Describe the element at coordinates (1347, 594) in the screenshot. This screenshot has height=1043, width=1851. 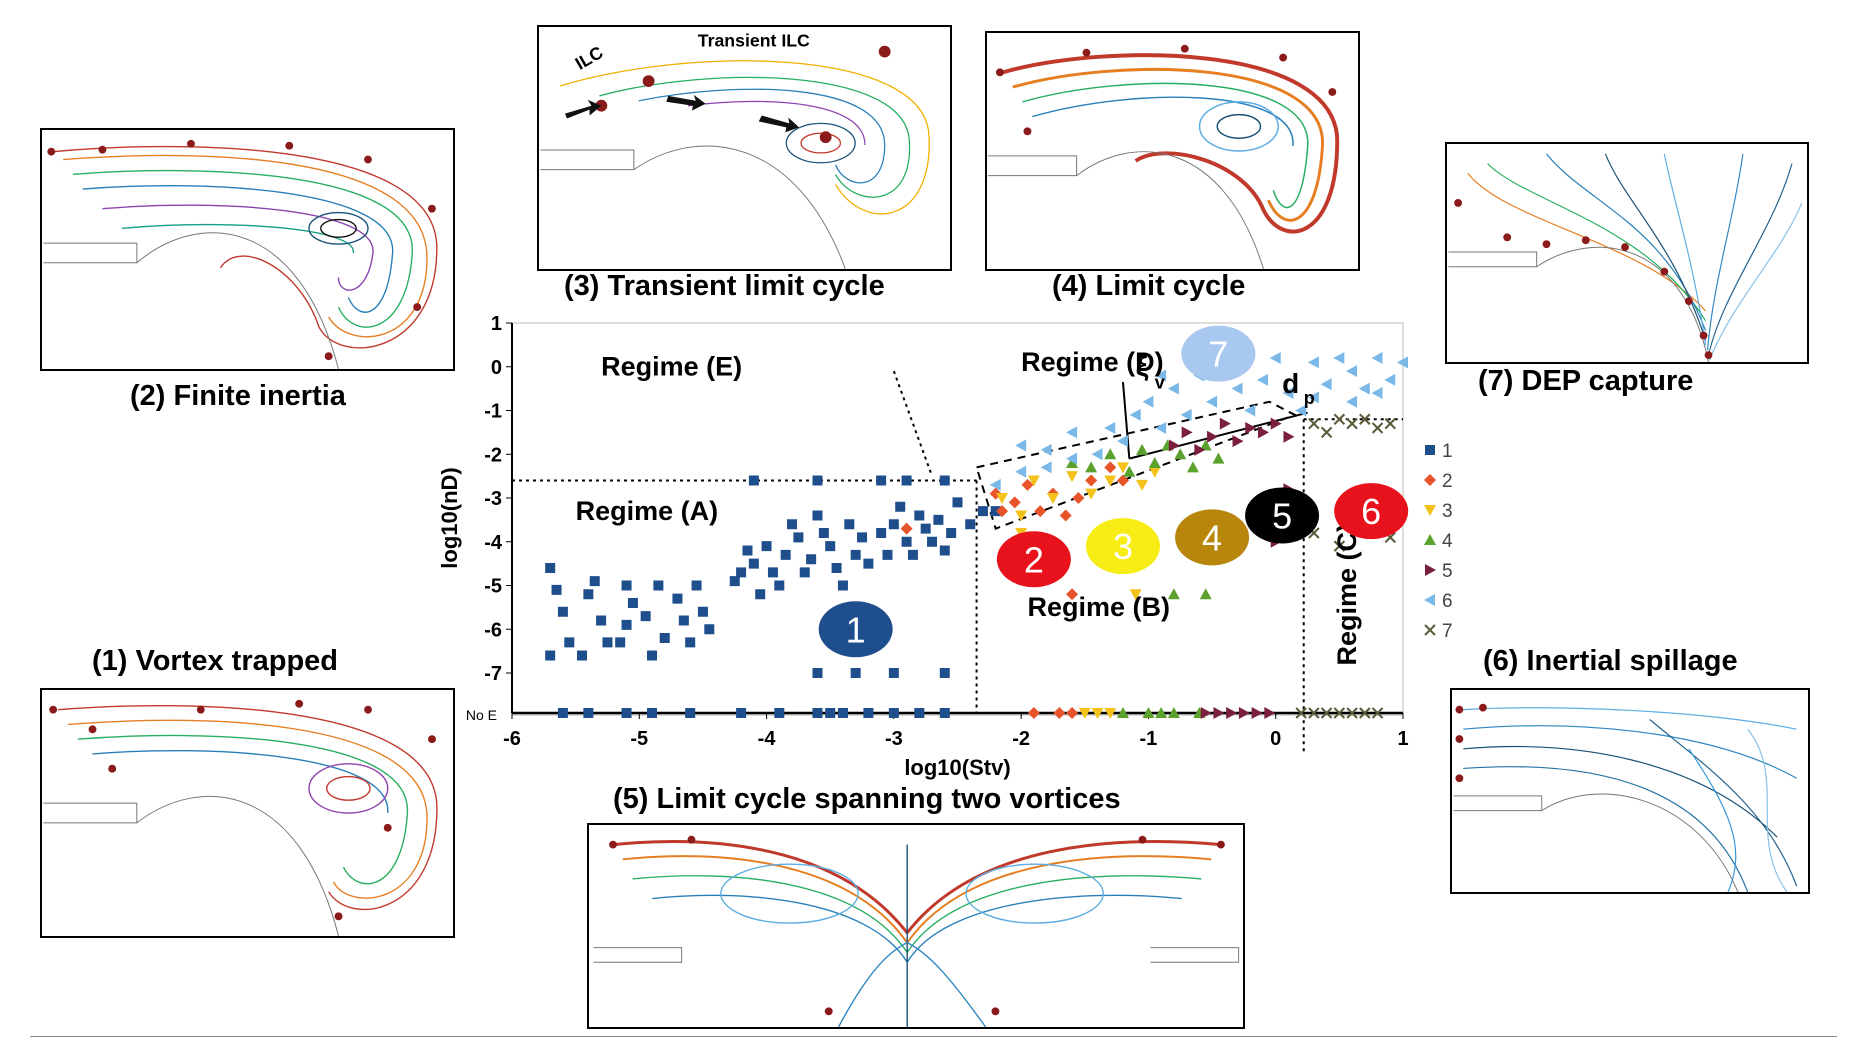
I see `regime-label: Regime (C)` at that location.